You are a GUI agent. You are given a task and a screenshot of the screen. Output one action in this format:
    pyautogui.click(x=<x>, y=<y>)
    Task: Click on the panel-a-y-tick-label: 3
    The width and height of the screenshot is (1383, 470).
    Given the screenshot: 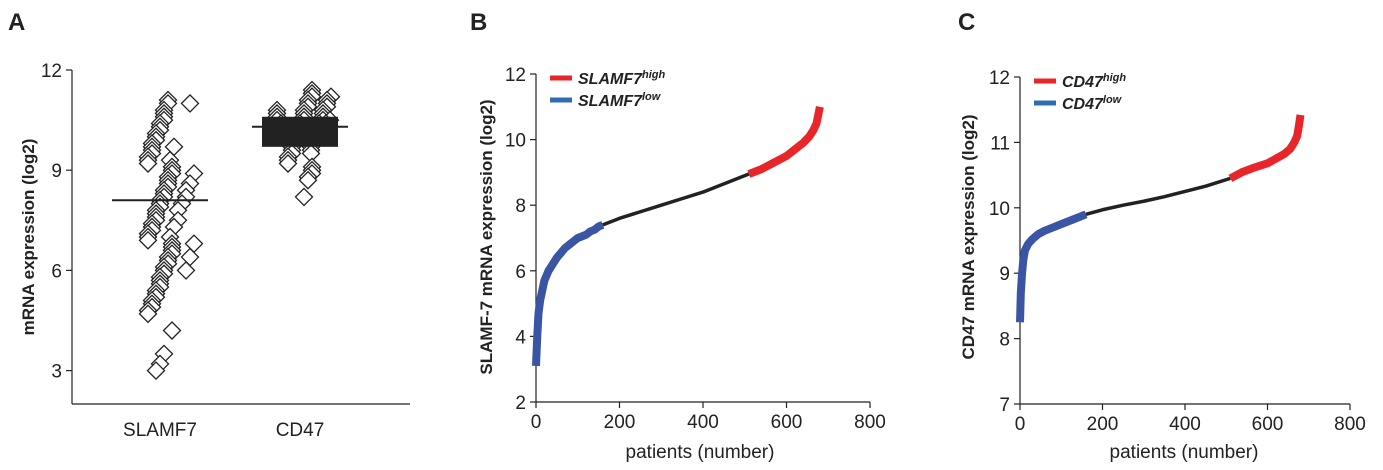 What is the action you would take?
    pyautogui.click(x=56, y=372)
    